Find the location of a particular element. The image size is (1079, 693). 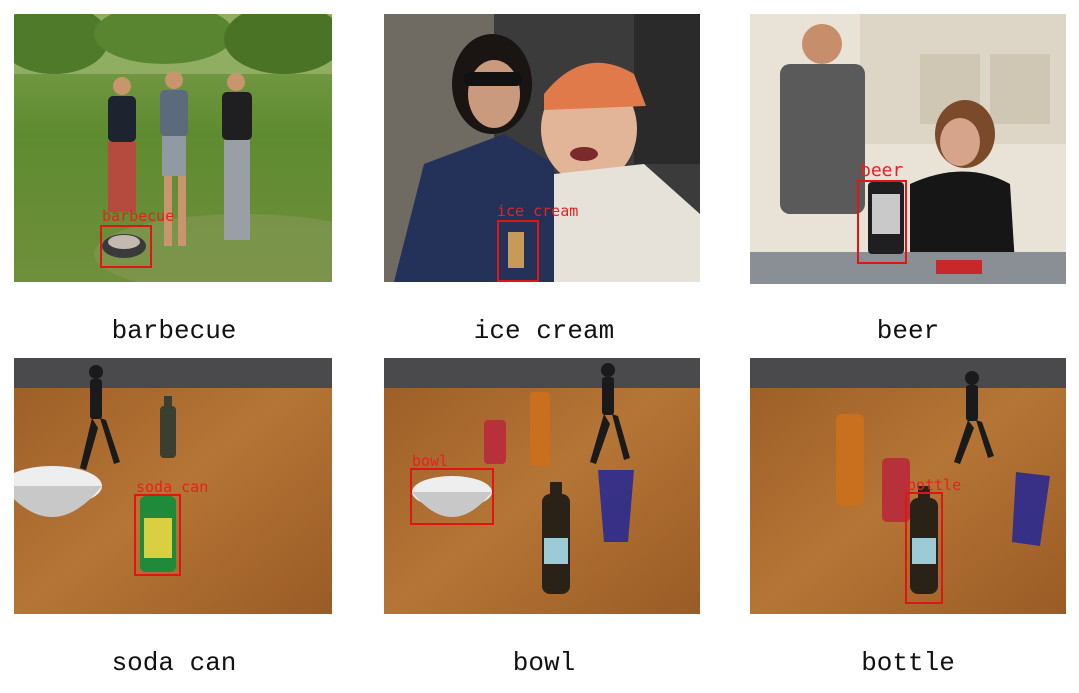

person-right is located at coordinates (237, 156).